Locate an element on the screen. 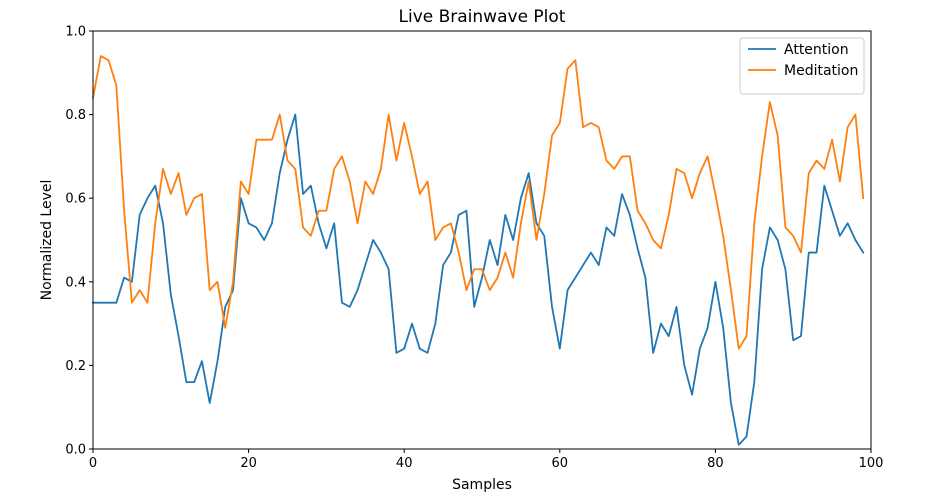 The width and height of the screenshot is (947, 504). x-tick-label: 20 is located at coordinates (248, 463).